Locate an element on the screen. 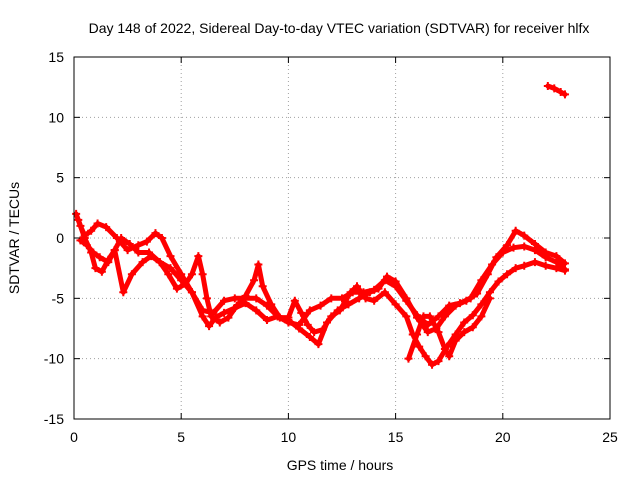  y-tick-label: 10 is located at coordinates (56, 117).